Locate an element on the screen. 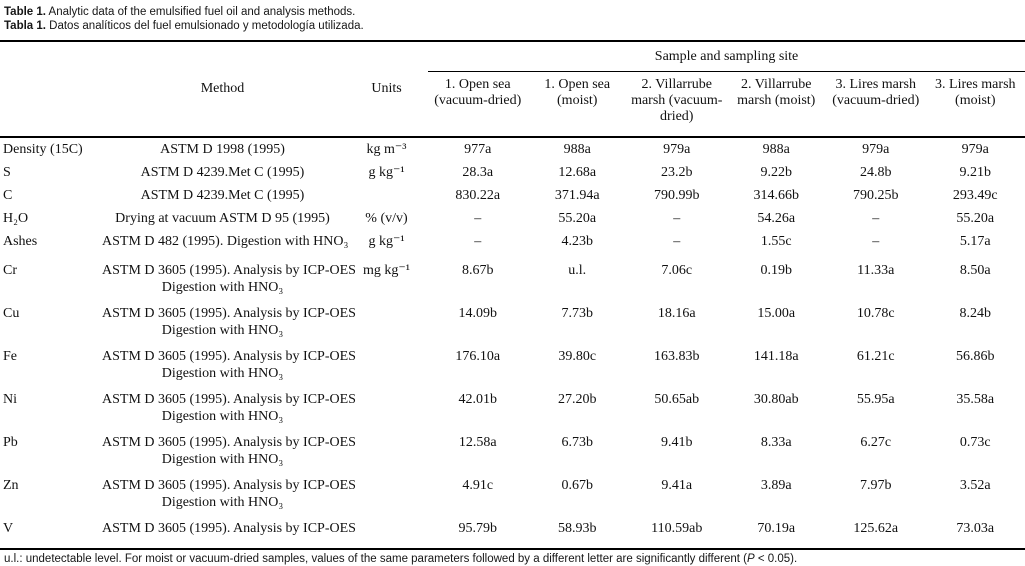  cell-value: 27.20b is located at coordinates (578, 403).